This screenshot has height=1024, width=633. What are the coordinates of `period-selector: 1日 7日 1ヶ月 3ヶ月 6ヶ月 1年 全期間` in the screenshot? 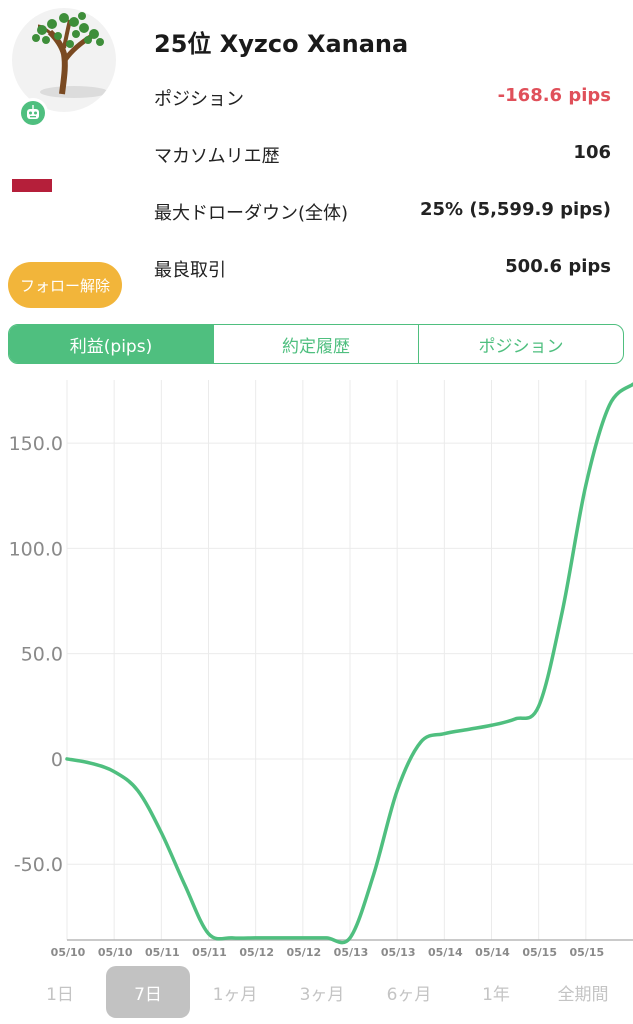 It's located at (316, 993).